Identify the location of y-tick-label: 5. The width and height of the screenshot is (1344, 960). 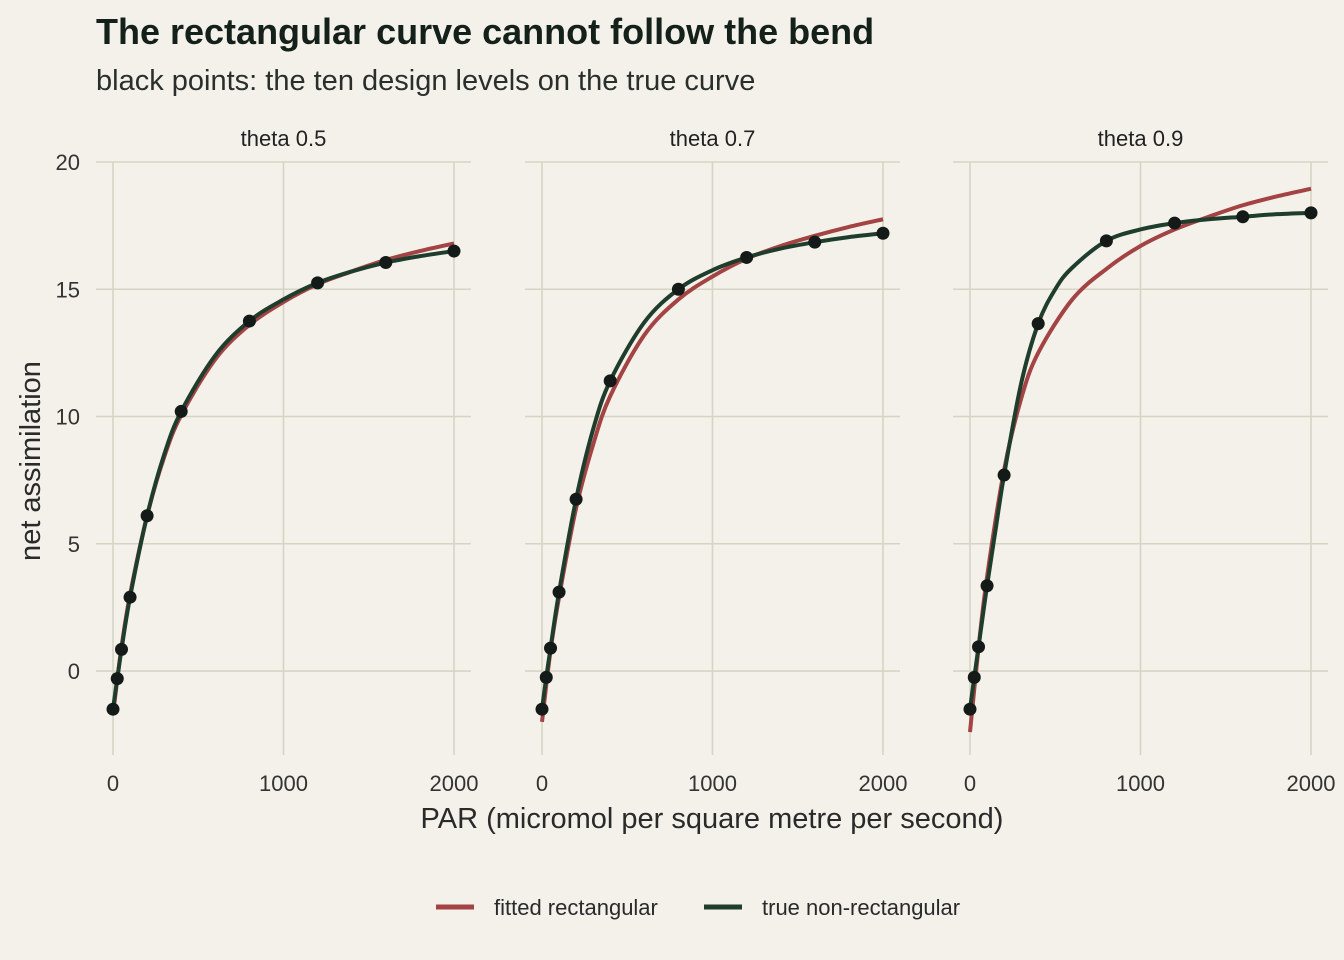
(74, 544).